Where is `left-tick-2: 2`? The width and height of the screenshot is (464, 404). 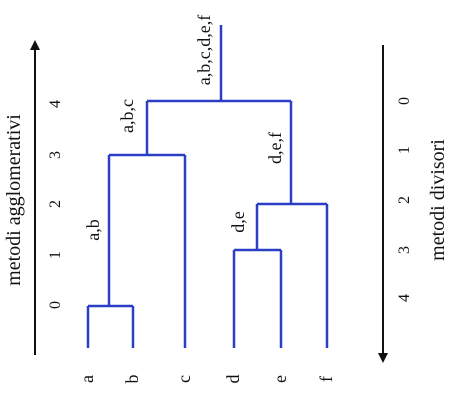 left-tick-2: 2 is located at coordinates (55, 204).